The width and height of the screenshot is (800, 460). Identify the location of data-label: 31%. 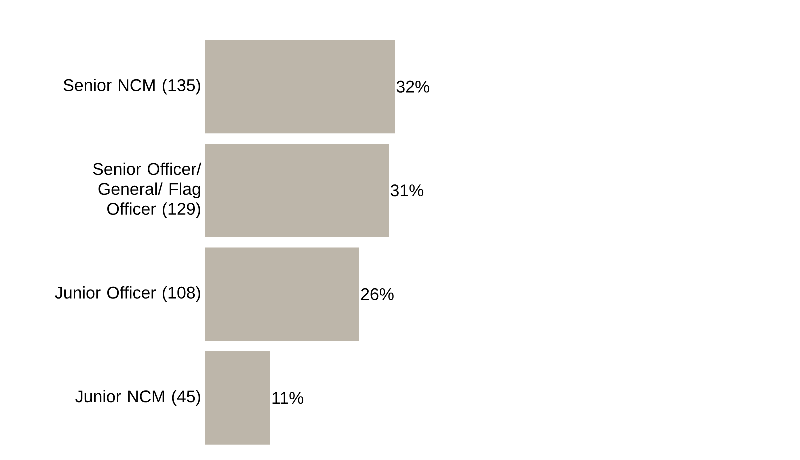
(407, 190).